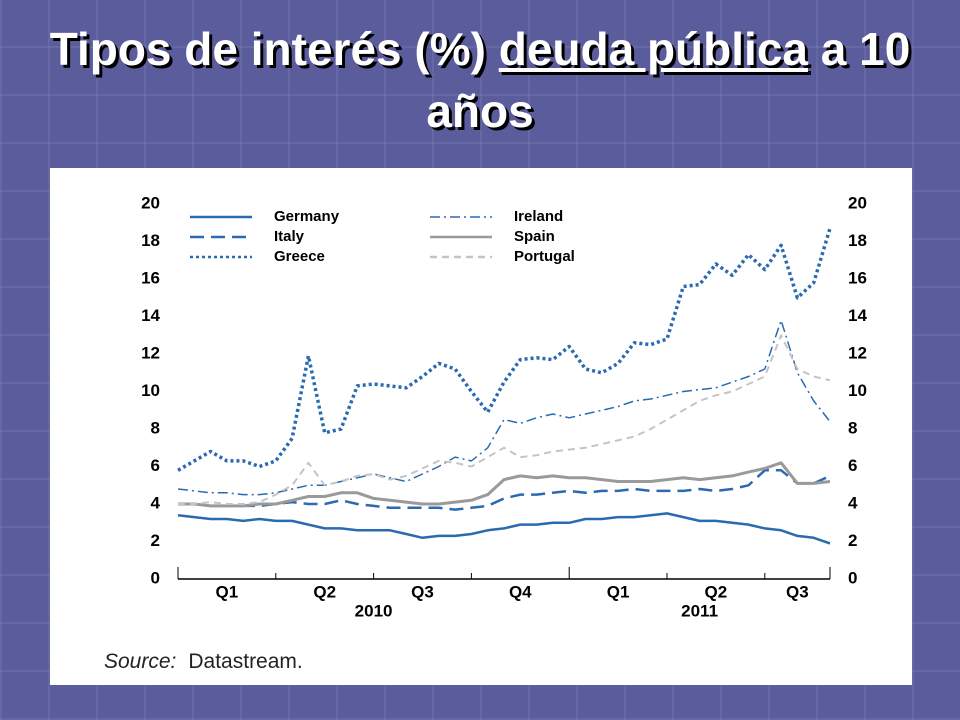 The height and width of the screenshot is (720, 960). Describe the element at coordinates (857, 352) in the screenshot. I see `y2-tick-label: 12` at that location.